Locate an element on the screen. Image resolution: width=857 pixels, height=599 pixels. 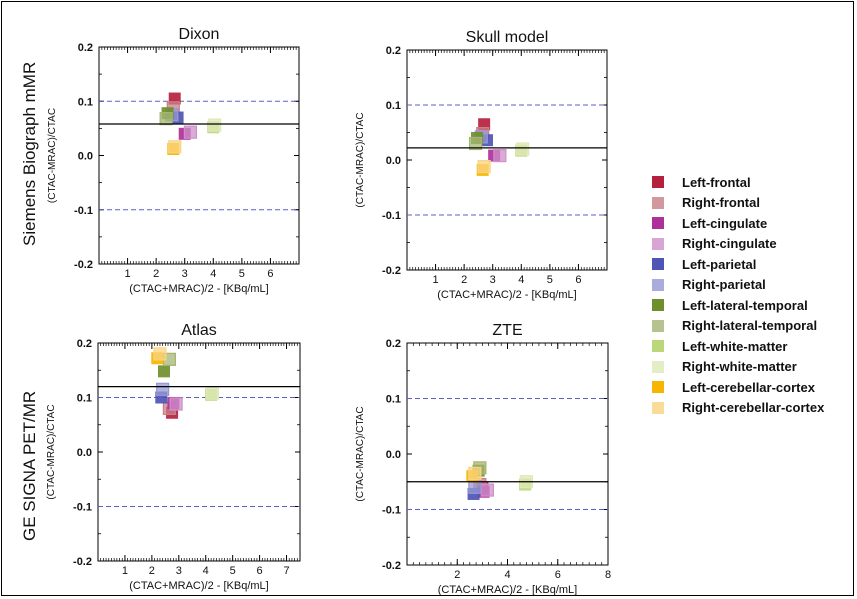
legend-item: Right-parietal is located at coordinates (738, 285).